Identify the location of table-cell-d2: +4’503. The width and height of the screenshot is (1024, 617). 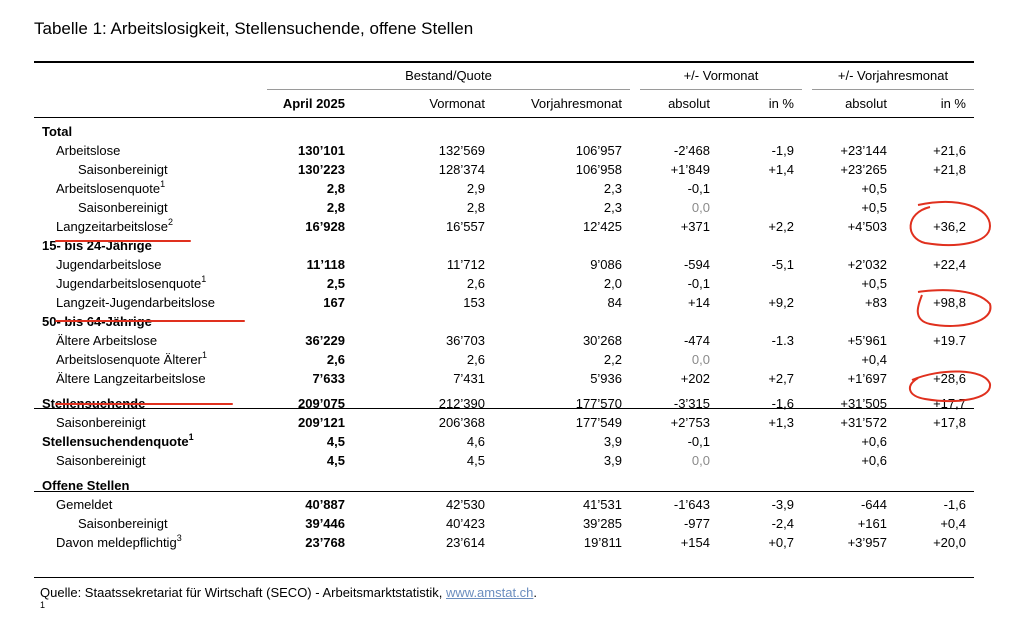
(867, 226).